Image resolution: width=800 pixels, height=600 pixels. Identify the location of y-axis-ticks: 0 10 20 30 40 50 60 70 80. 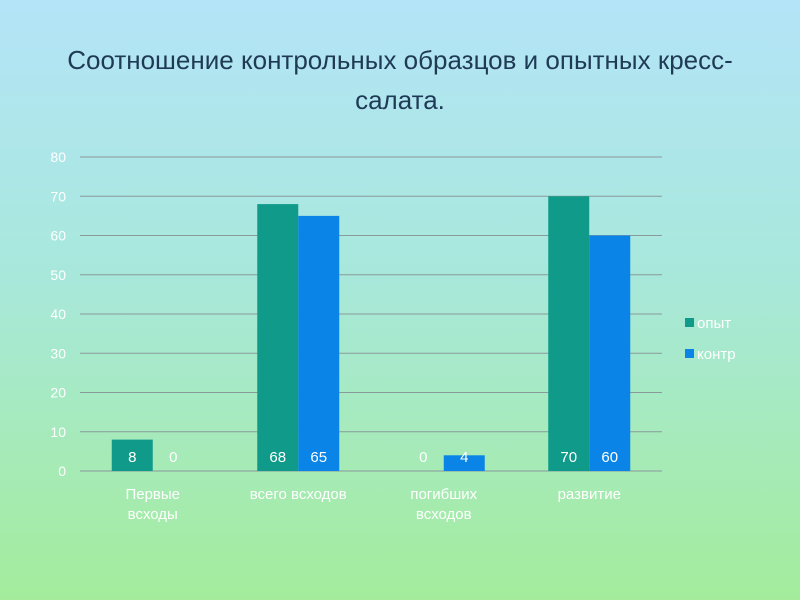
(58, 314).